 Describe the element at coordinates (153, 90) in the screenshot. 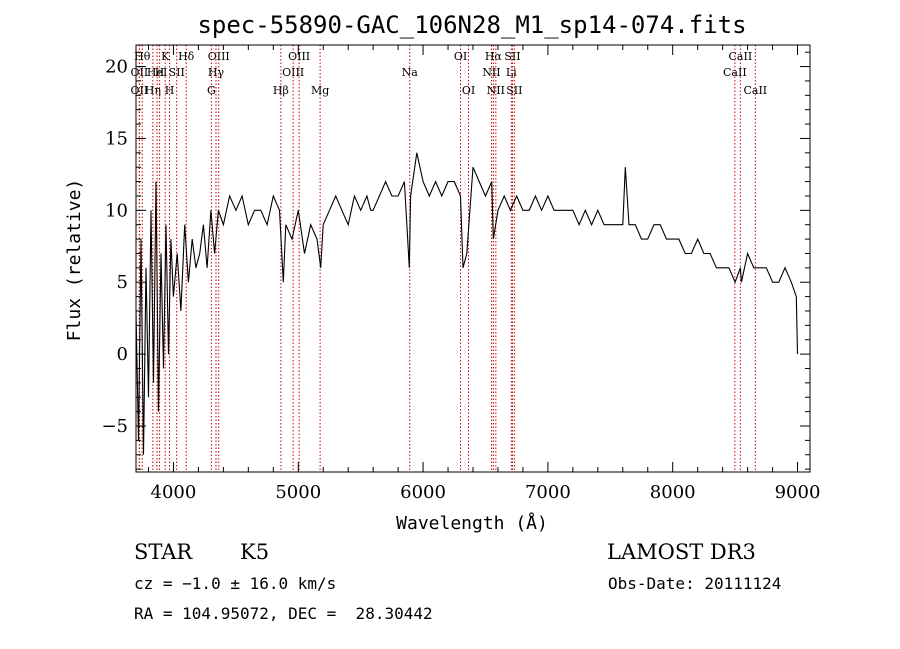

I see `line-id-label: Hη` at that location.